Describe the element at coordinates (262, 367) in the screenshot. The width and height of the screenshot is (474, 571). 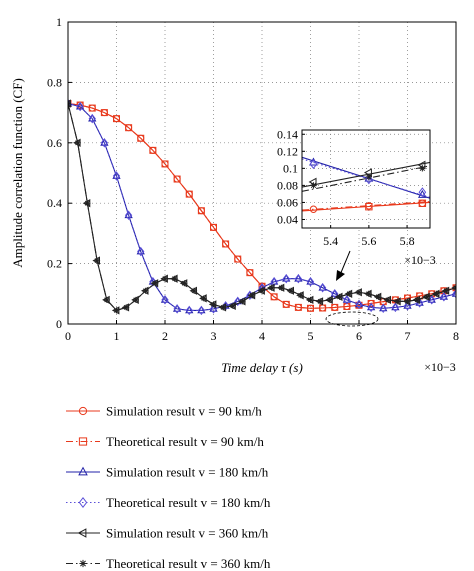
I see `x-axis-label: Time delay τ (s)` at that location.